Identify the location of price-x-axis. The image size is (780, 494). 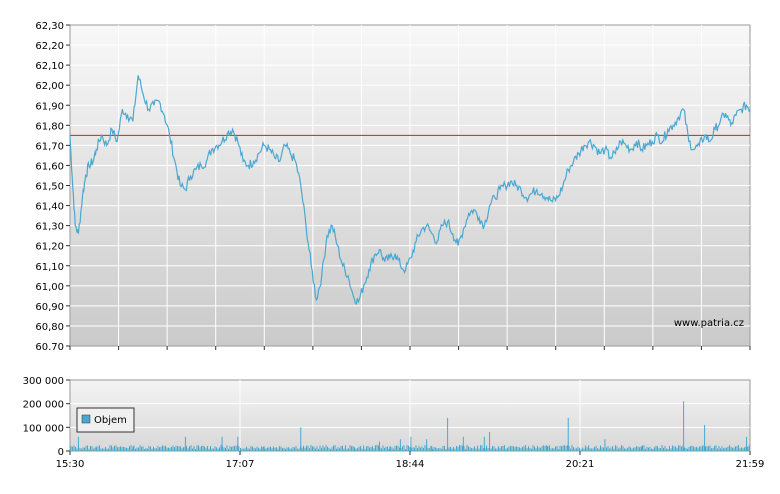
(410, 348).